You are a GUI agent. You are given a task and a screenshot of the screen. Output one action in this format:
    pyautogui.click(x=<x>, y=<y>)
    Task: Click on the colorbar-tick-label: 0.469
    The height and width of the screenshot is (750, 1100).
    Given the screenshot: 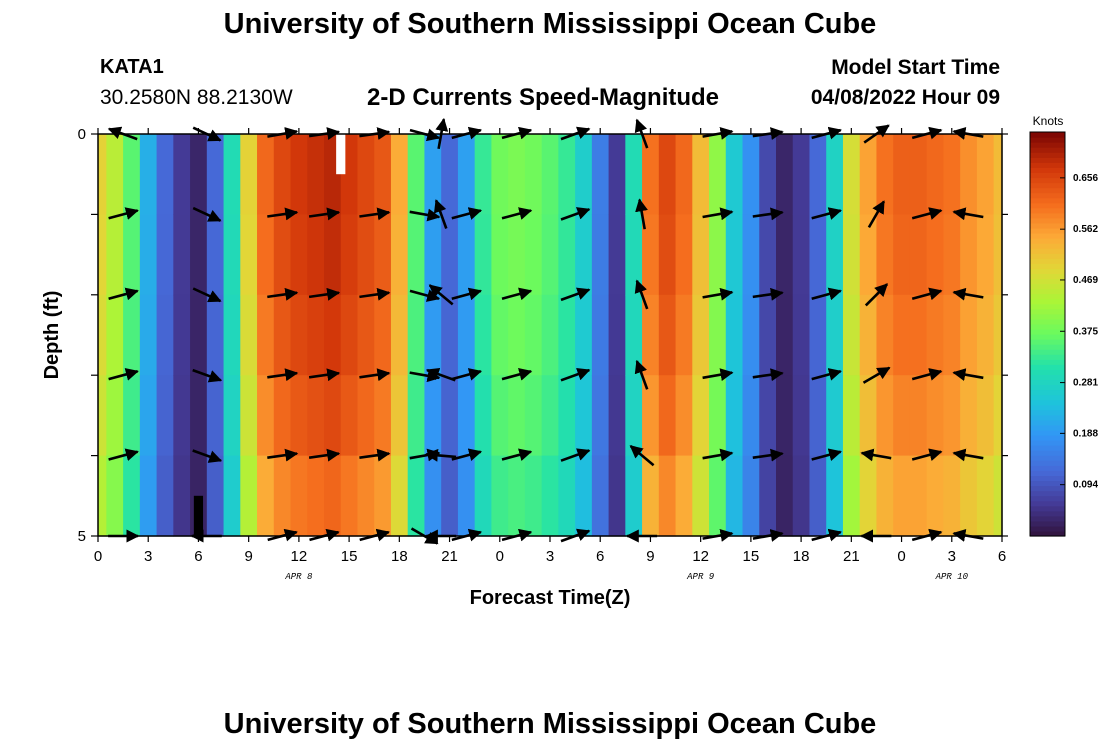 What is the action you would take?
    pyautogui.click(x=1085, y=280)
    